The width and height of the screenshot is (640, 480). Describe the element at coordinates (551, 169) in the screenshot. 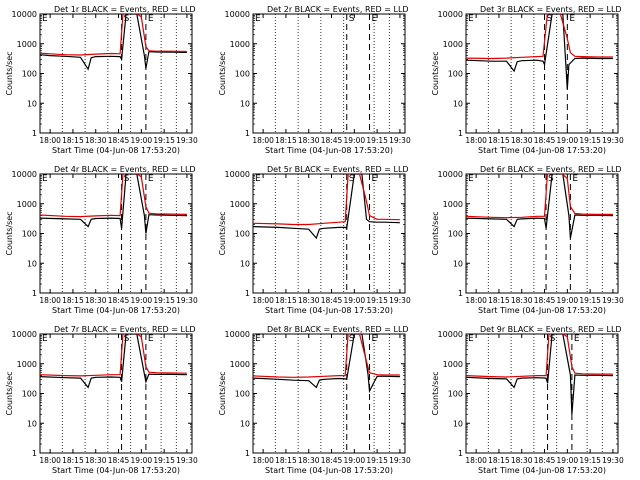

I see `panel-title: Det 6r BLACK = Events, RED = LLD` at that location.